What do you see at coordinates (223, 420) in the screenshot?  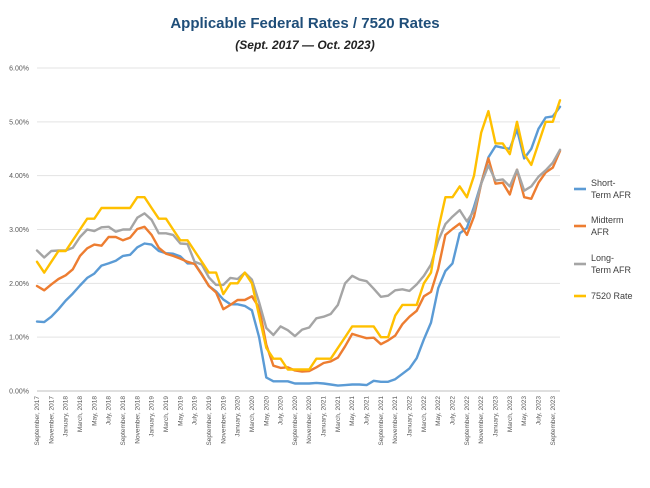 I see `x-tick-label: November, 2019` at bounding box center [223, 420].